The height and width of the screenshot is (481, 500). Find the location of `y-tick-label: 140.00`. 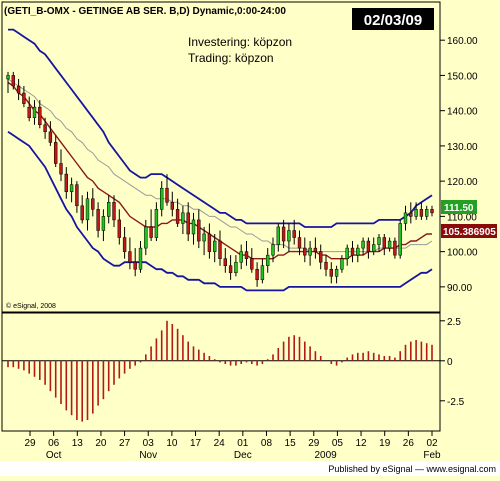

y-tick-label: 140.00 is located at coordinates (462, 112).